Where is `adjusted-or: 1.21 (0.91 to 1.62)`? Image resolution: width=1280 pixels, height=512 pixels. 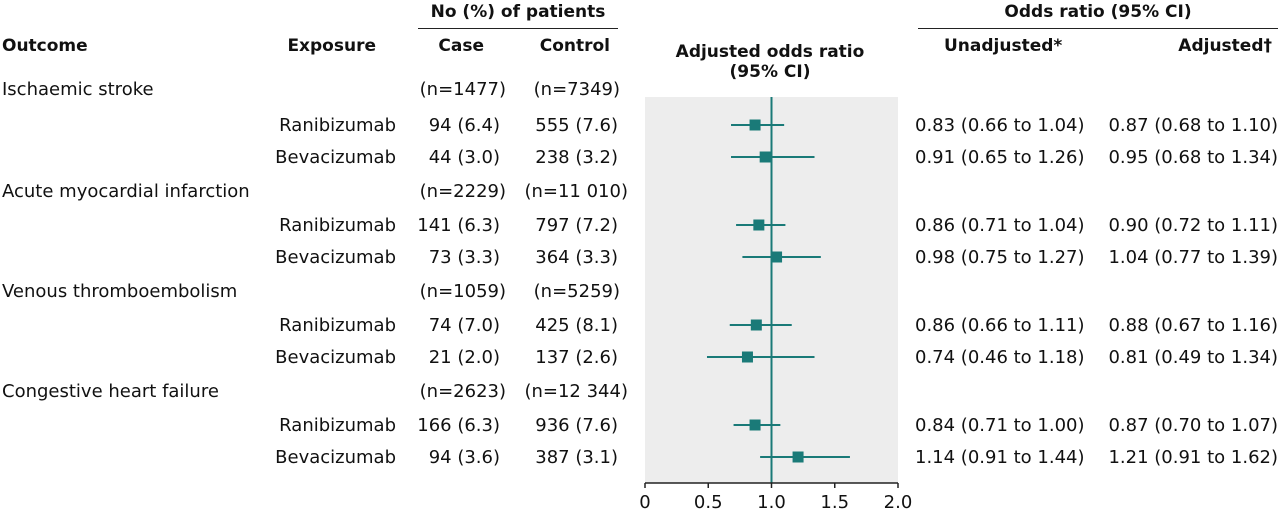 adjusted-or: 1.21 (0.91 to 1.62) is located at coordinates (1193, 457).